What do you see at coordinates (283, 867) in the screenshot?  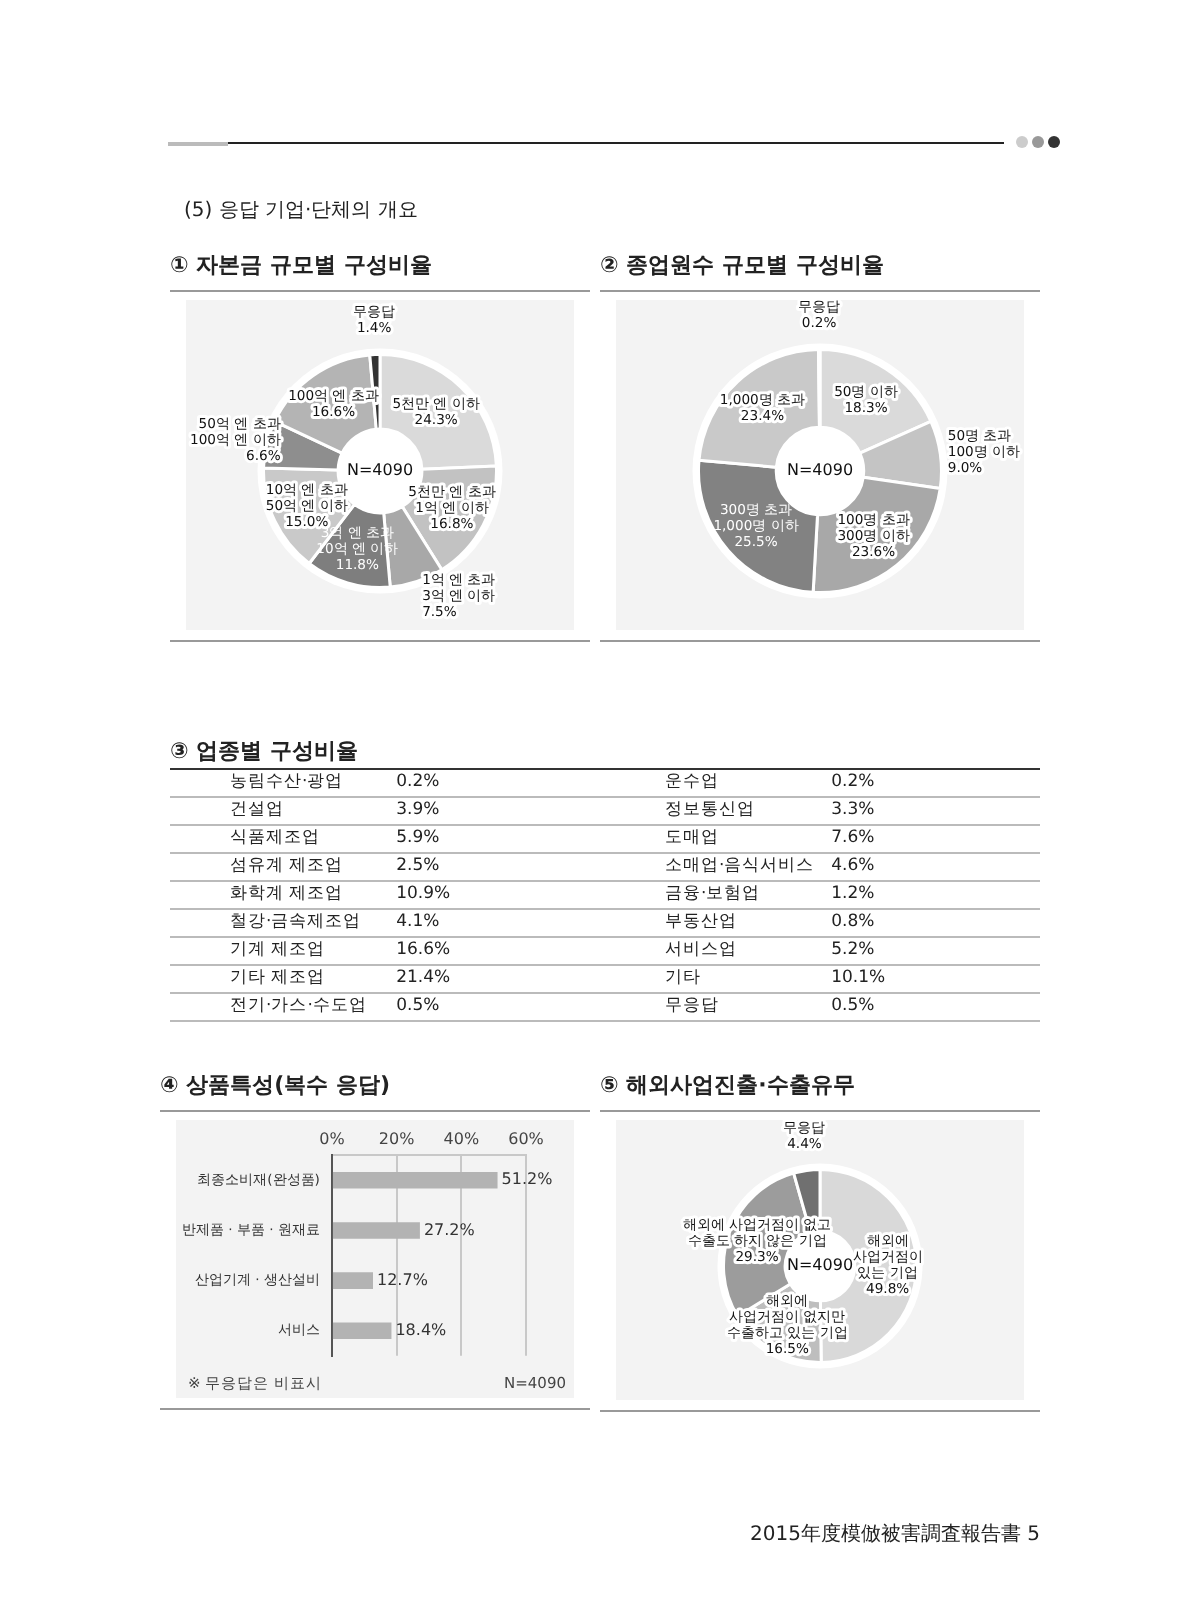 I see `text: 섬유계 제조업` at bounding box center [283, 867].